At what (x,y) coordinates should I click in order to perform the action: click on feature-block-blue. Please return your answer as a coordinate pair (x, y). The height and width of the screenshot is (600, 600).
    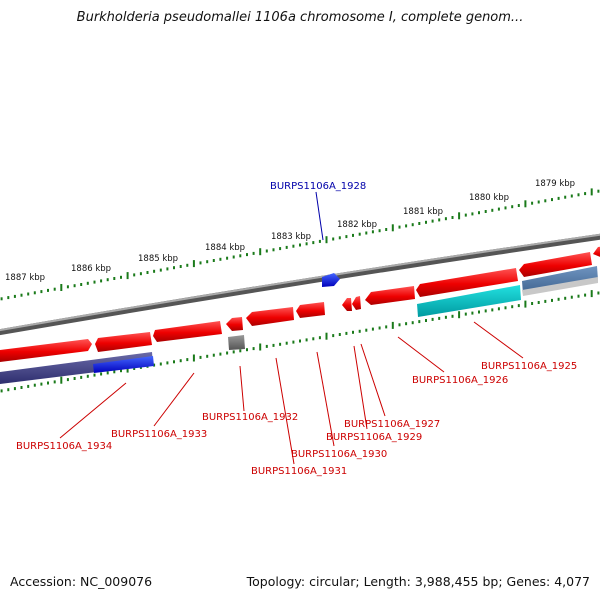
    Looking at the image, I should click on (123, 364).